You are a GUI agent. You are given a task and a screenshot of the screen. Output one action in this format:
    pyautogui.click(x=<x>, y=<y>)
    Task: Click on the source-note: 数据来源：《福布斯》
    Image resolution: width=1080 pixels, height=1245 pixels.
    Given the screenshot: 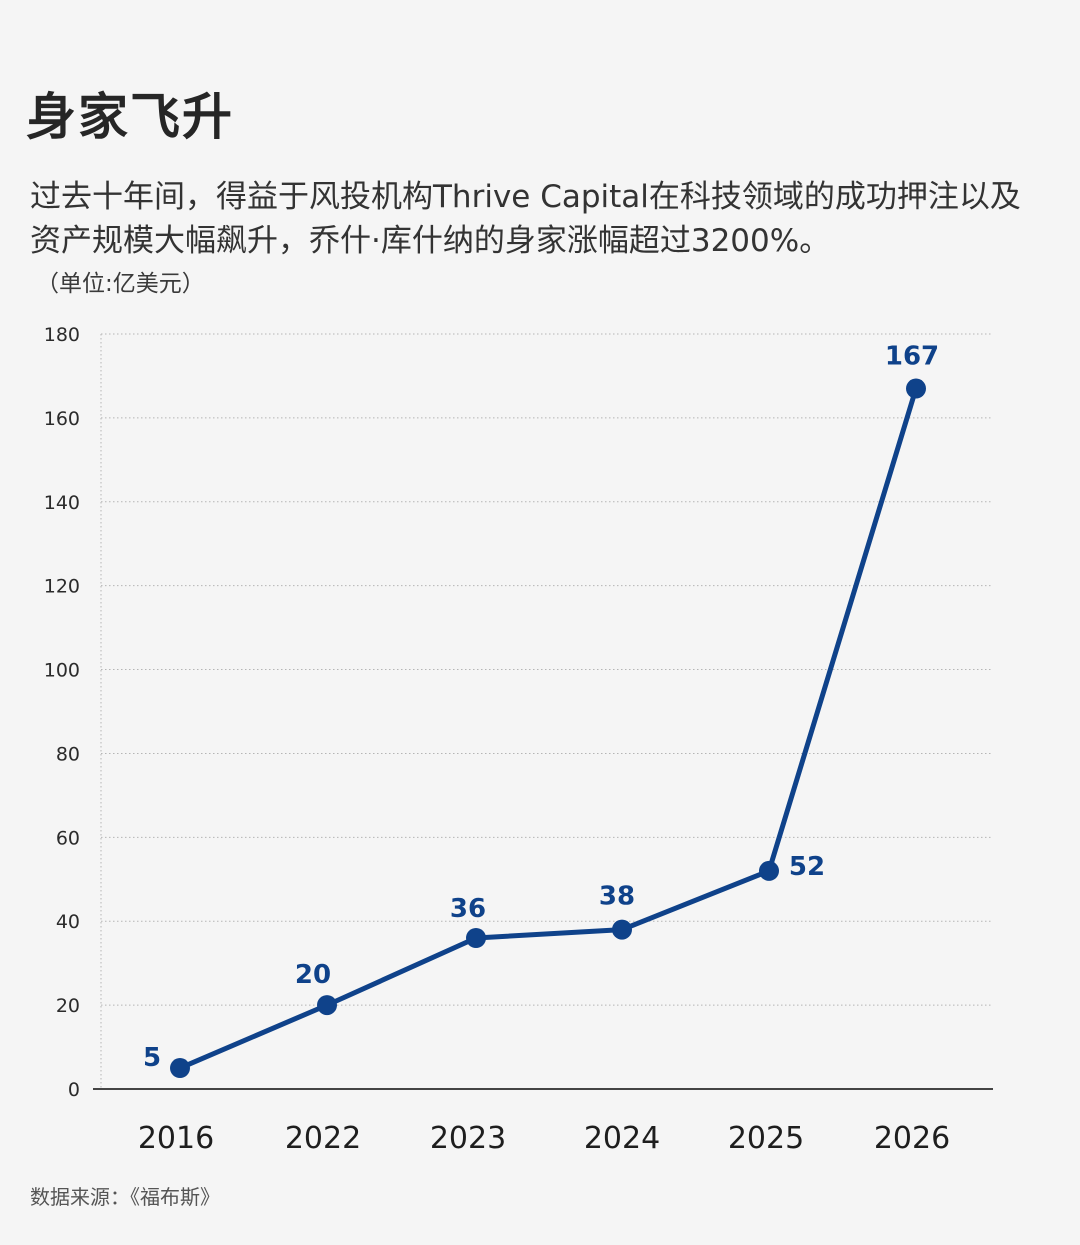 What is the action you would take?
    pyautogui.click(x=125, y=1197)
    